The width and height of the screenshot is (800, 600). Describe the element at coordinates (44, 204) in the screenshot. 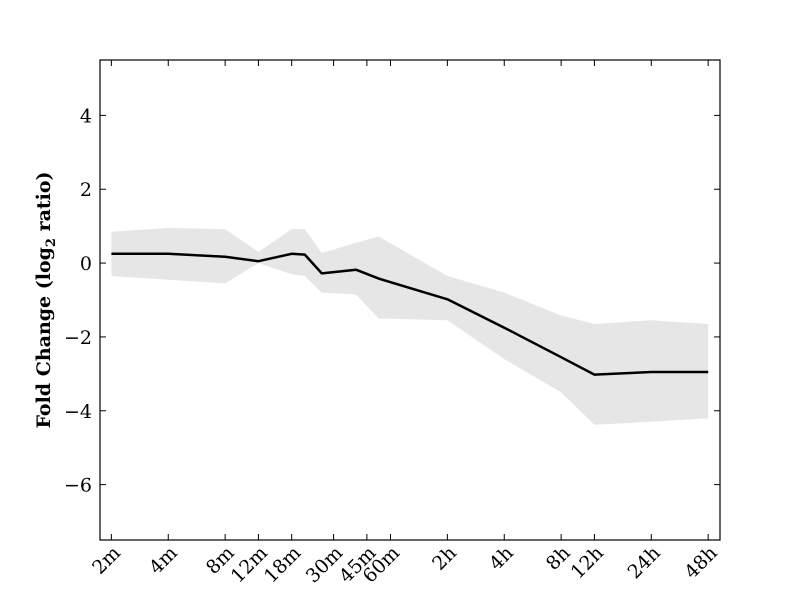

I see `y-axis-label-end: ratio)` at that location.